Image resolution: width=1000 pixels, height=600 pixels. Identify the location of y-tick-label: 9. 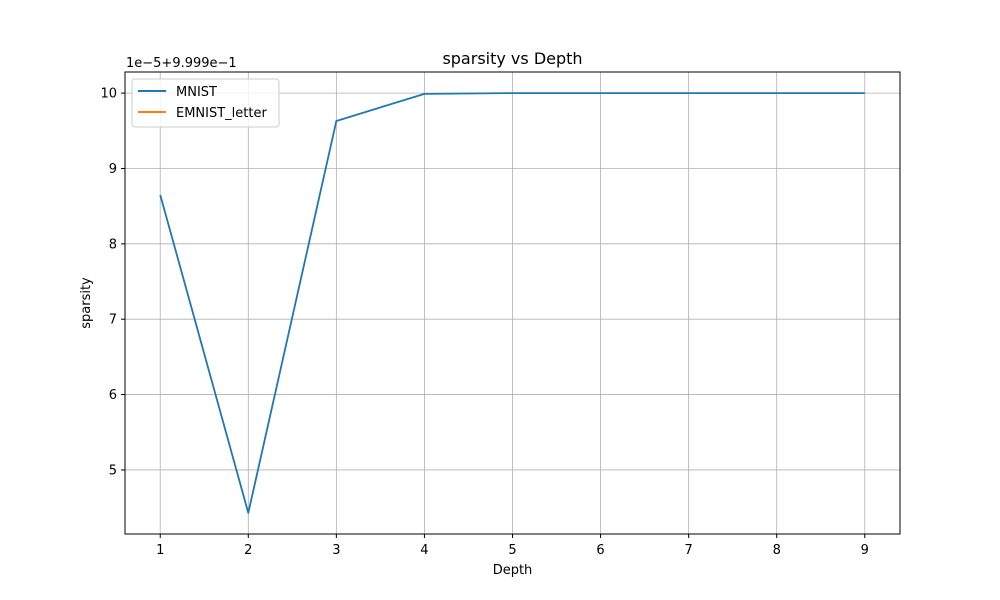
(113, 169).